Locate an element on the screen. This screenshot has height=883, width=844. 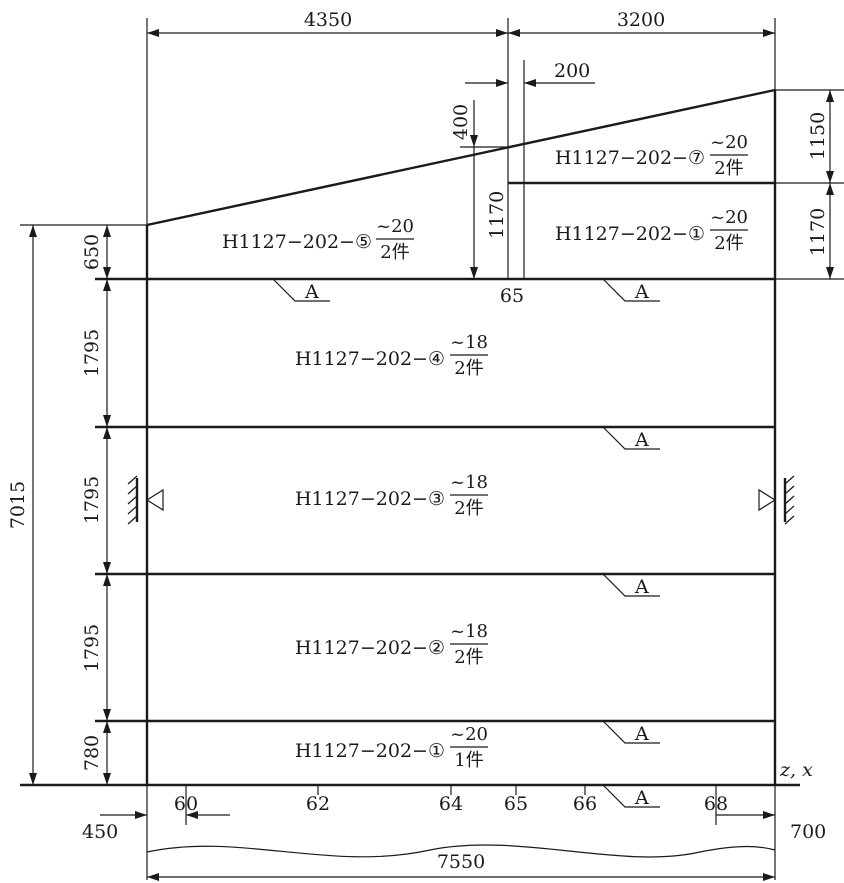
frame-tick-label: 64 is located at coordinates (451, 804).